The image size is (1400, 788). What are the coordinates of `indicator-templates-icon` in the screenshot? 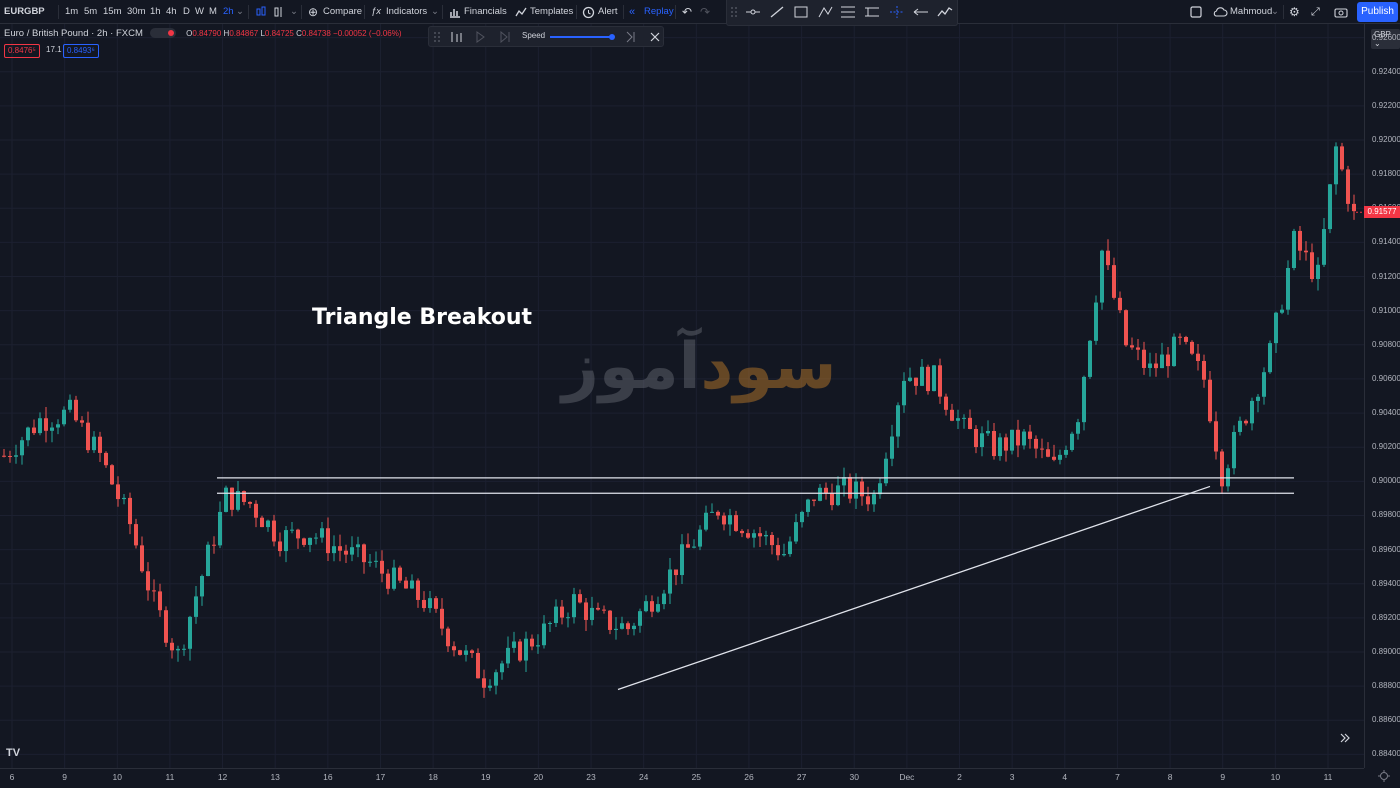 It's located at (279, 12).